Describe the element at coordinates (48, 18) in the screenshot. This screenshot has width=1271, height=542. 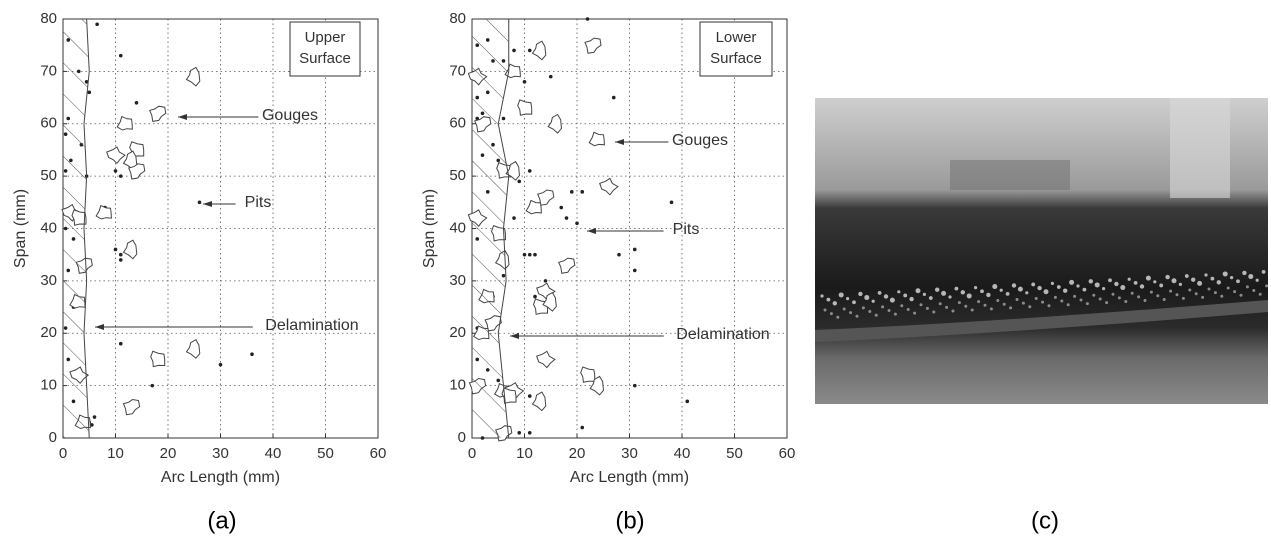
I see `y-tick-label: 80` at that location.